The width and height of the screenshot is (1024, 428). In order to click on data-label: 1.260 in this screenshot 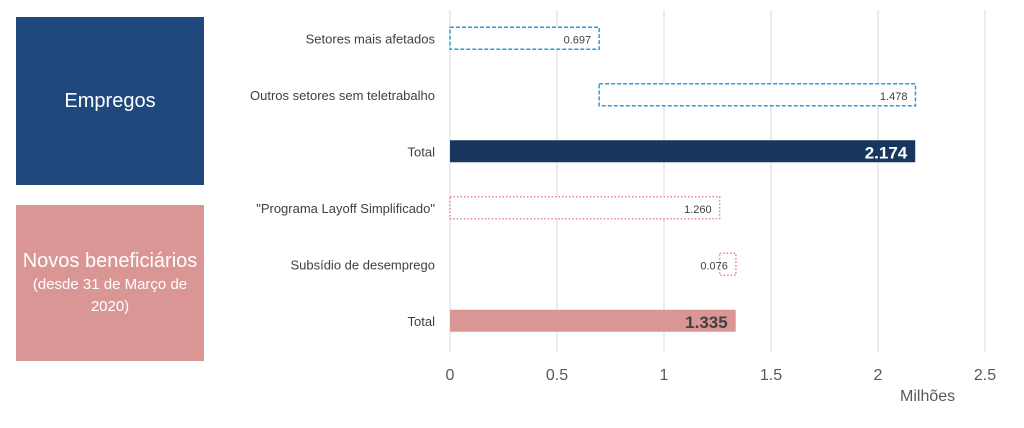, I will do `click(698, 210)`.